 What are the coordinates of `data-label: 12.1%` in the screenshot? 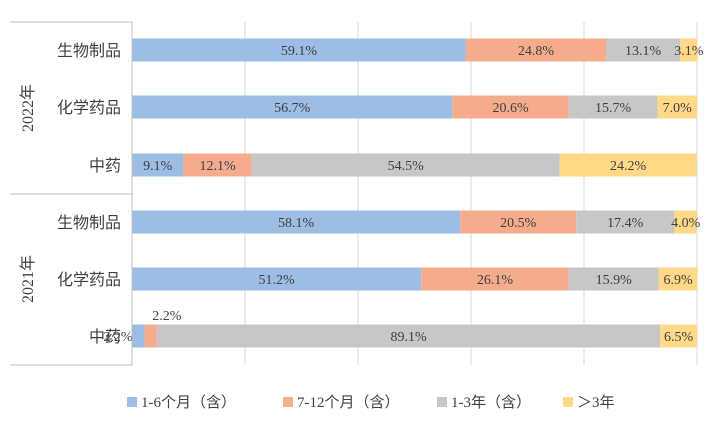 It's located at (218, 166).